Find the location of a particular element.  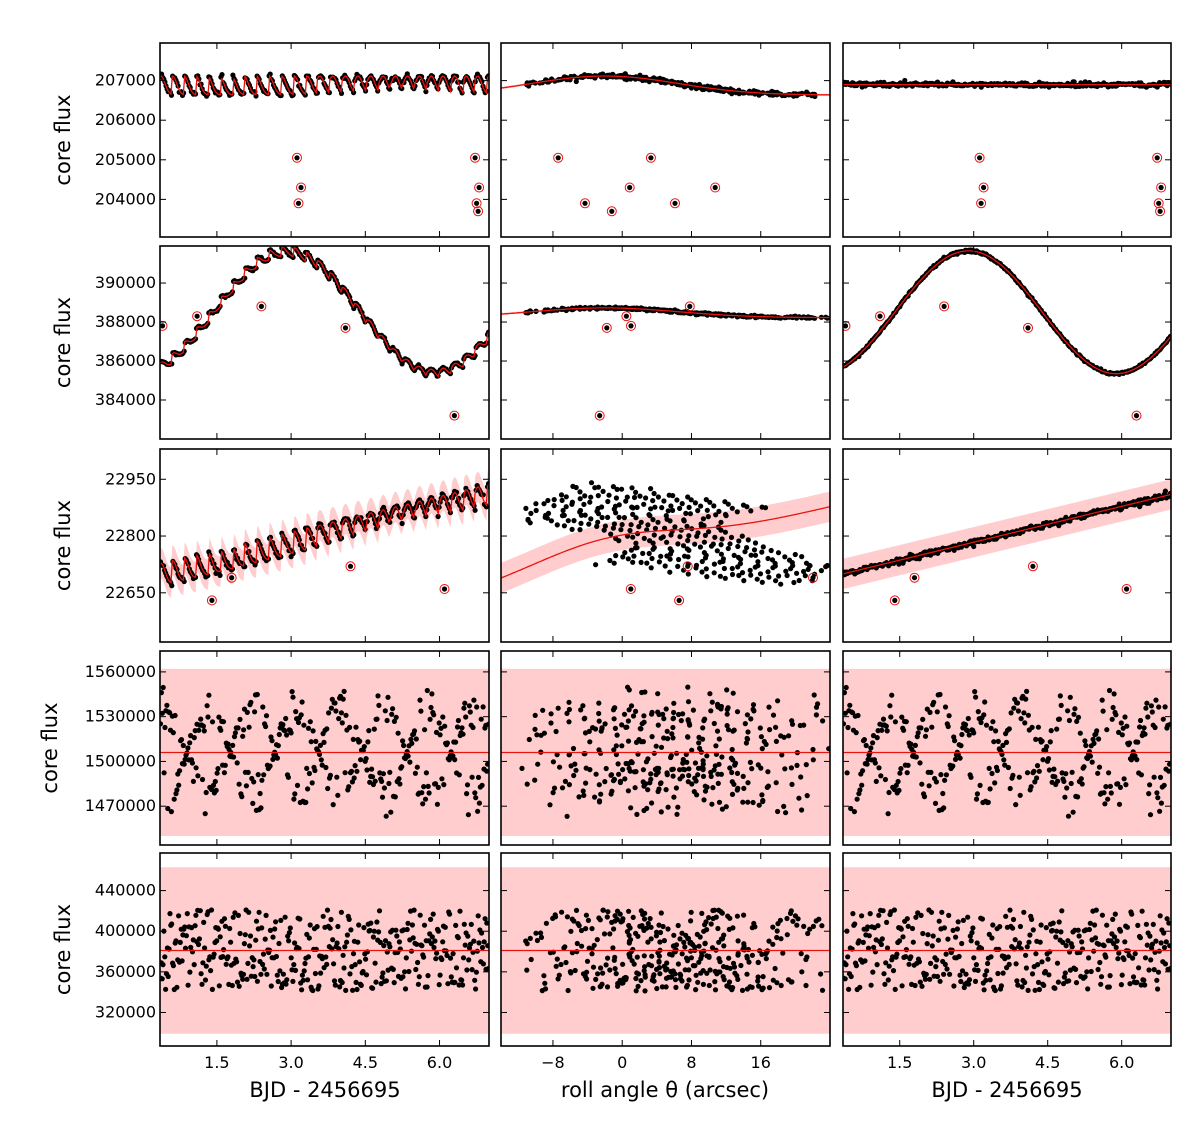

plot-area is located at coordinates (665, 752).